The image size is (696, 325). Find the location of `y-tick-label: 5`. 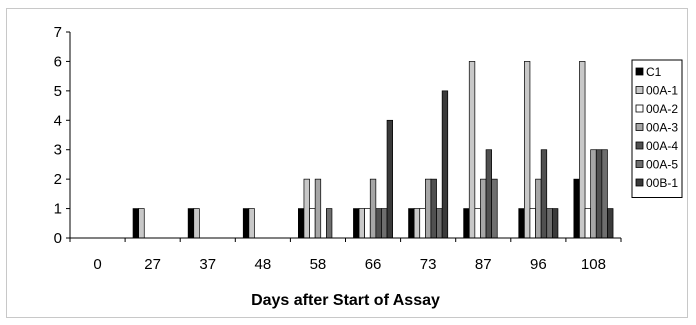

y-tick-label: 5 is located at coordinates (58, 91).